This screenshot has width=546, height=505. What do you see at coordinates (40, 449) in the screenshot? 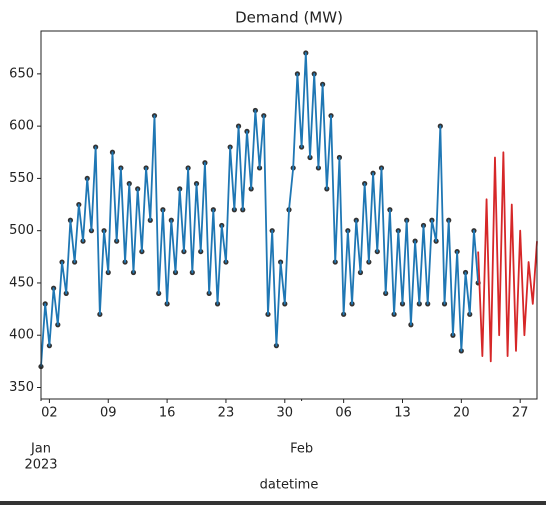
I see `month-label: Jan` at bounding box center [40, 449].